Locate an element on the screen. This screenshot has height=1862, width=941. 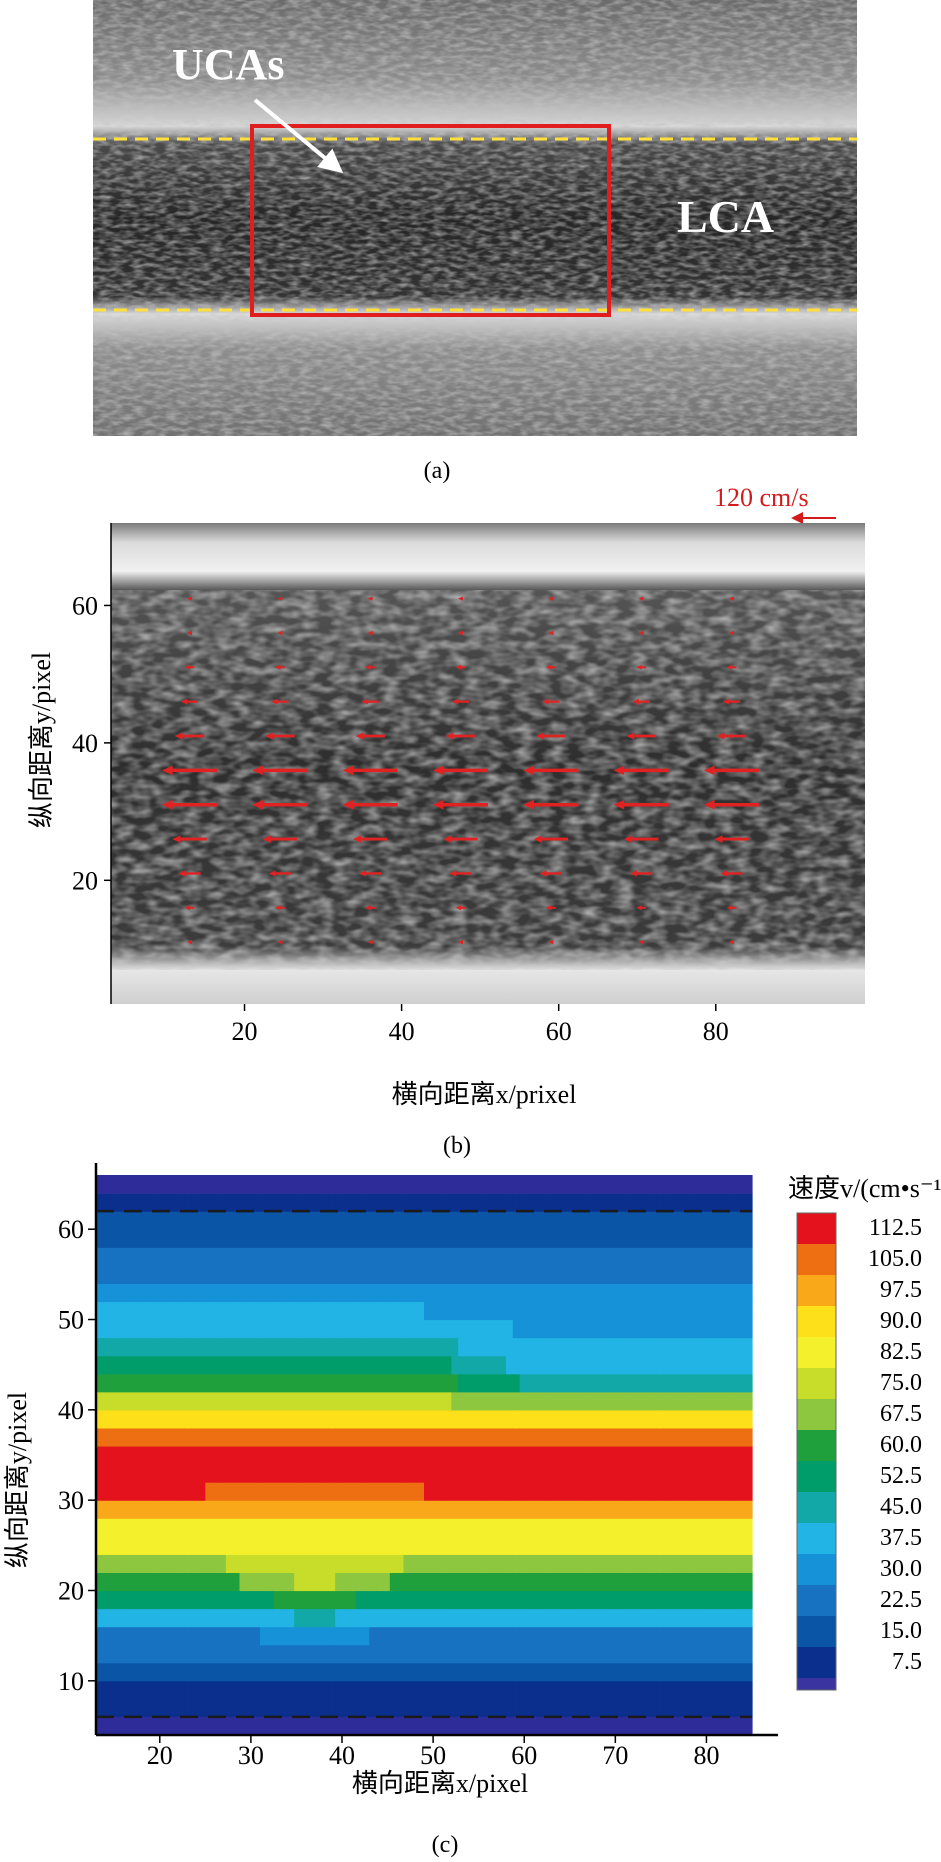
colorbar-tick-label: 112.5 is located at coordinates (895, 1228).